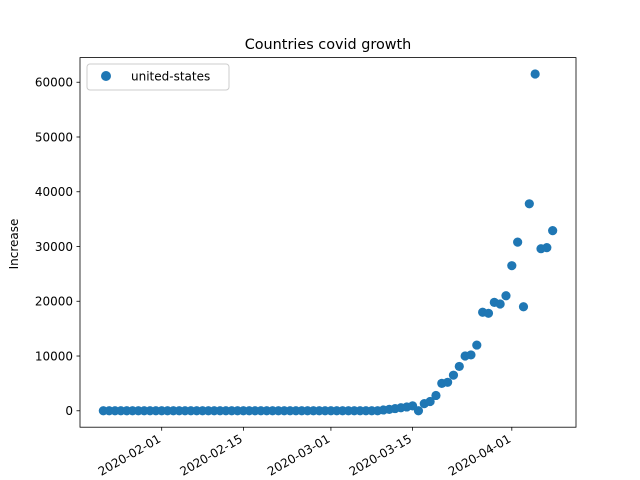  Describe the element at coordinates (479, 455) in the screenshot. I see `x-tick-label: 2020-04-01` at that location.